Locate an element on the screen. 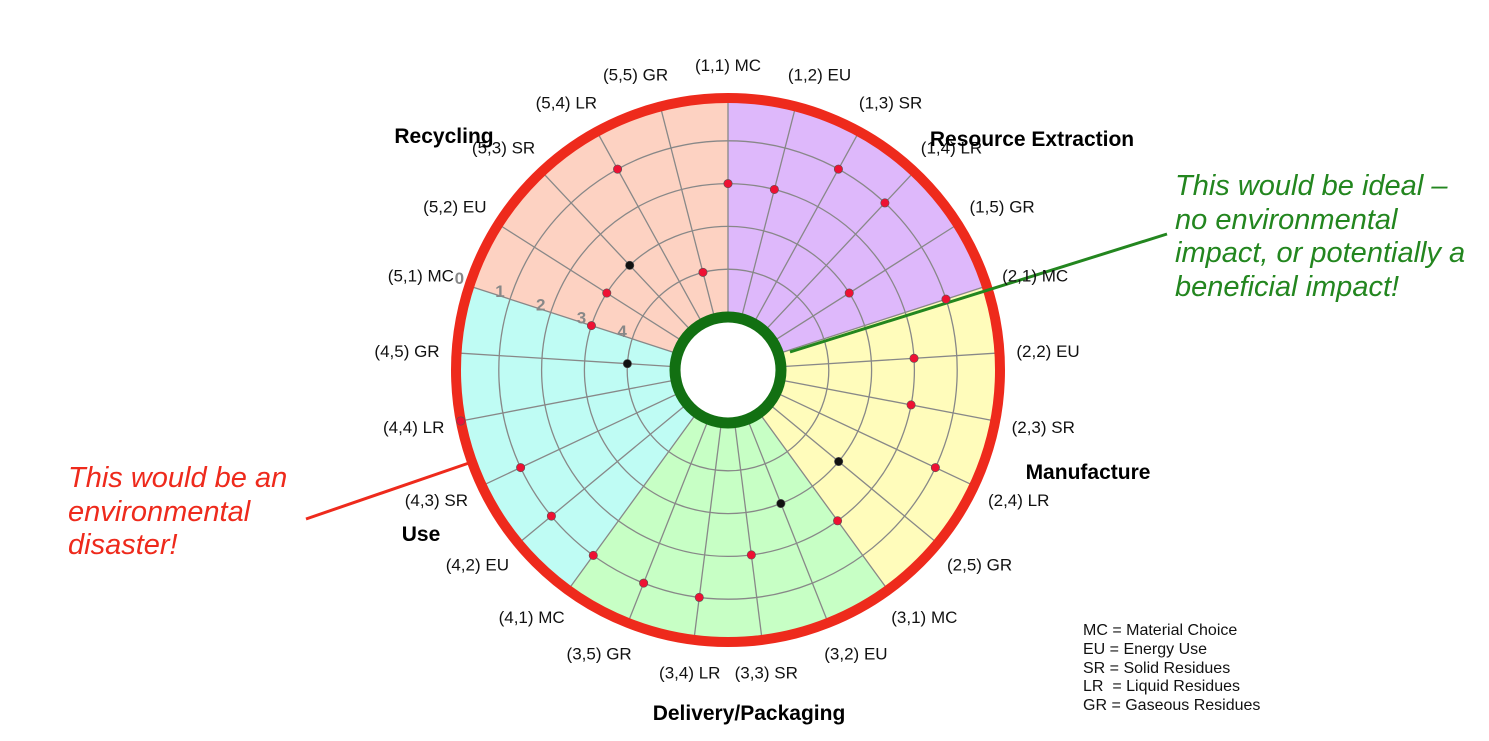  spoke-label: (5,2) EU is located at coordinates (454, 207).